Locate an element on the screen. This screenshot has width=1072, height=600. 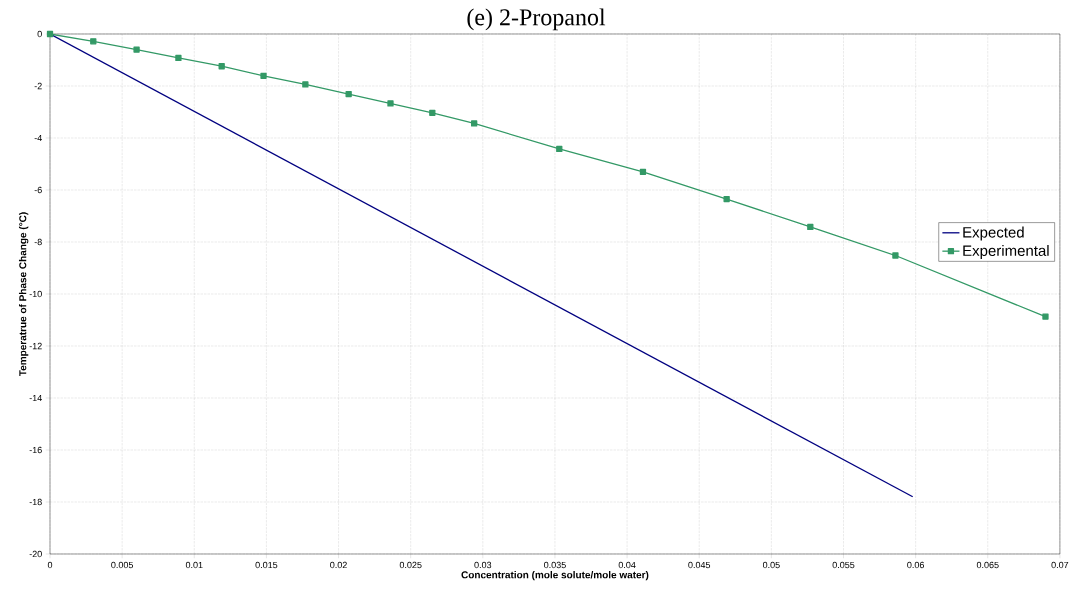
y-tick-label: -10 is located at coordinates (35, 294).